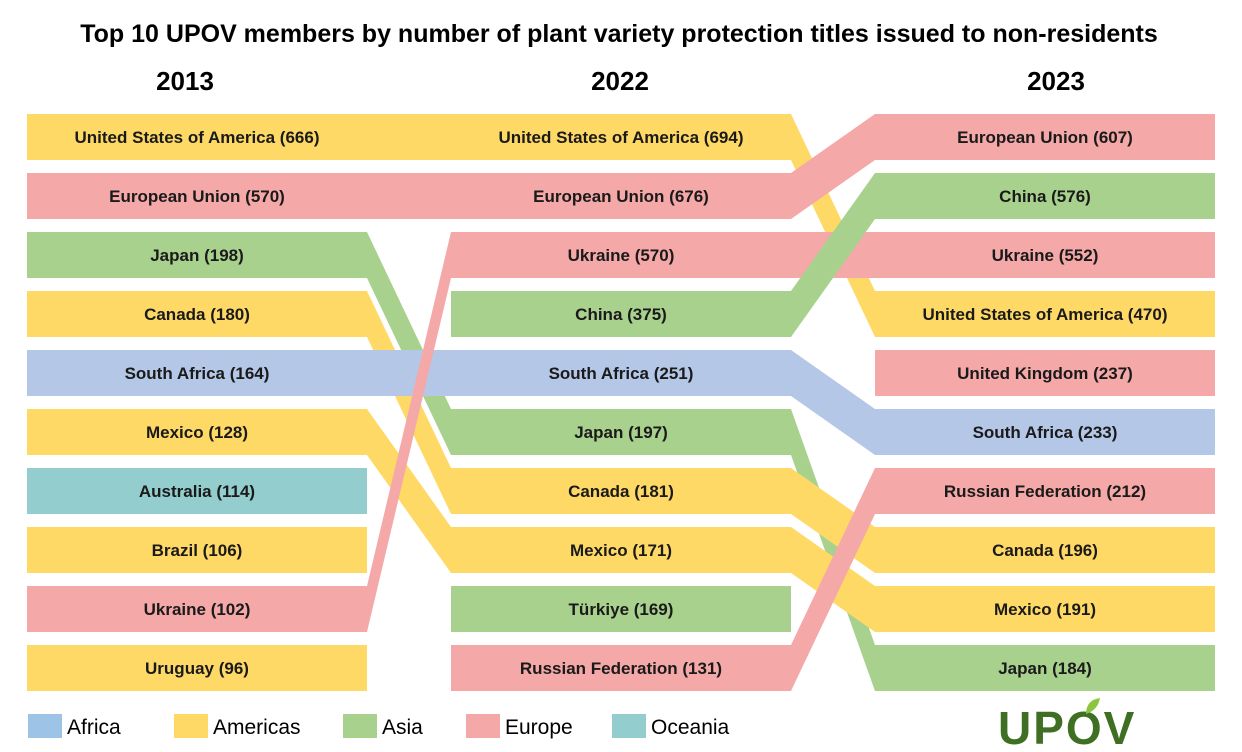 The image size is (1242, 752). Describe the element at coordinates (629, 726) in the screenshot. I see `legend-swatch-oceania` at that location.